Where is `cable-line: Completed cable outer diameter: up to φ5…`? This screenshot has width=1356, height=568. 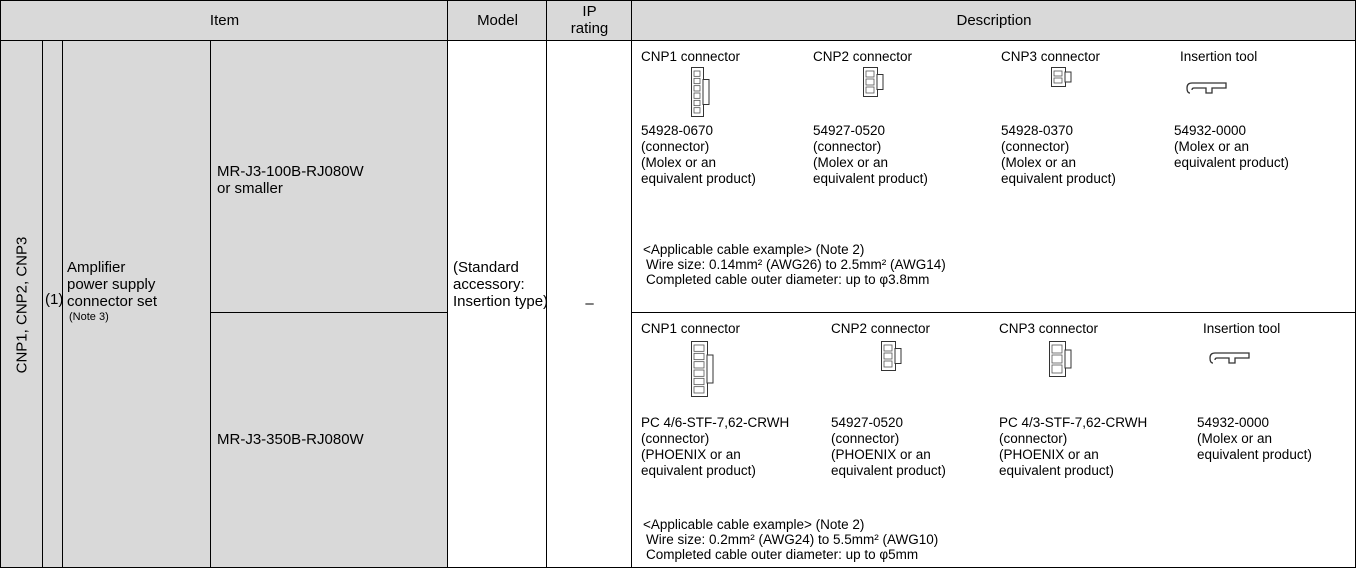
cable-line: Completed cable outer diameter: up to φ5… is located at coordinates (782, 554).